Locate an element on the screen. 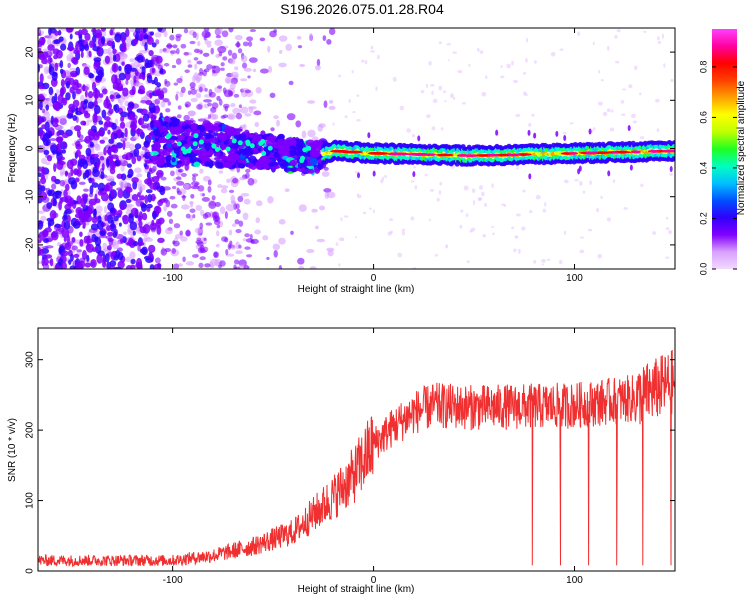  spectrogram-ytick-label: 20 is located at coordinates (30, 52).